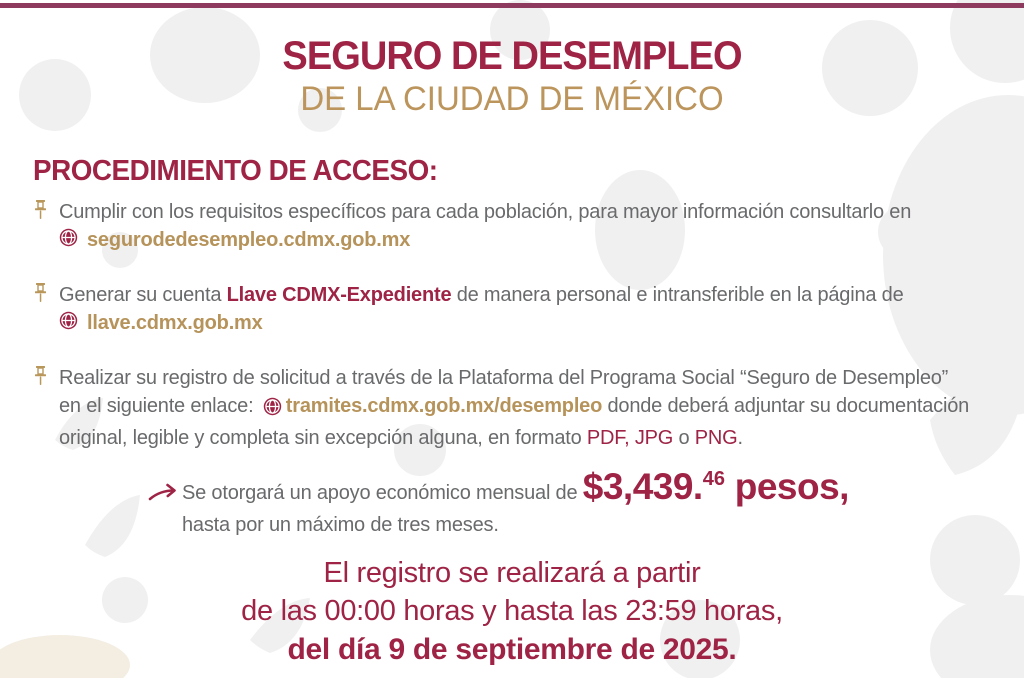 The image size is (1024, 678). What do you see at coordinates (175, 322) in the screenshot?
I see `url-link: llave.cdmx.gob.mx` at bounding box center [175, 322].